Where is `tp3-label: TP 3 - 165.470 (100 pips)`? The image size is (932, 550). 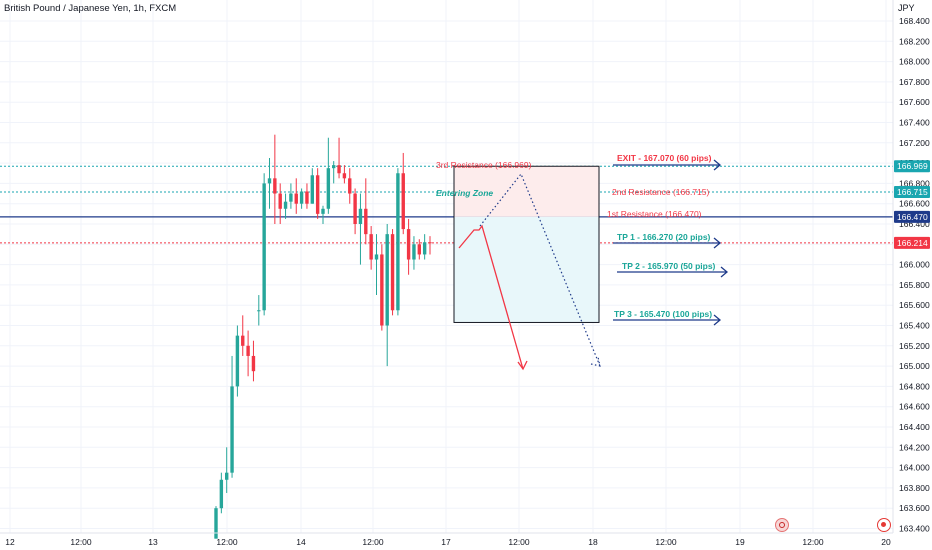 tp3-label: TP 3 - 165.470 (100 pips) is located at coordinates (663, 314).